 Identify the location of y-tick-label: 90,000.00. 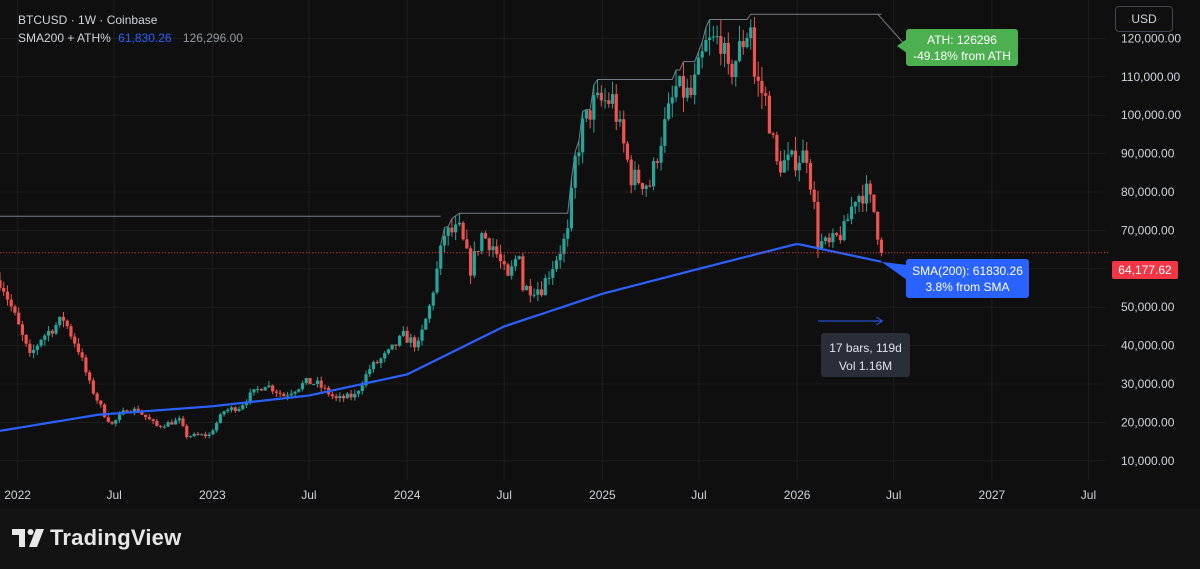
(1148, 154).